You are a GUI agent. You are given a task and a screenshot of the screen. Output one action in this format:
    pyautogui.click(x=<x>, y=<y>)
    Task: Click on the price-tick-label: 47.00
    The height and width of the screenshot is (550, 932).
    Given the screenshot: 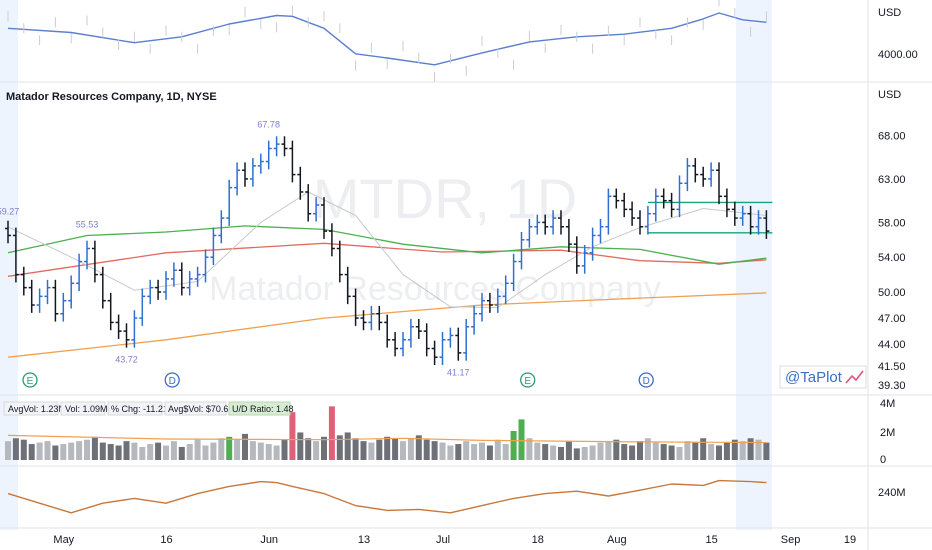 What is the action you would take?
    pyautogui.click(x=892, y=319)
    